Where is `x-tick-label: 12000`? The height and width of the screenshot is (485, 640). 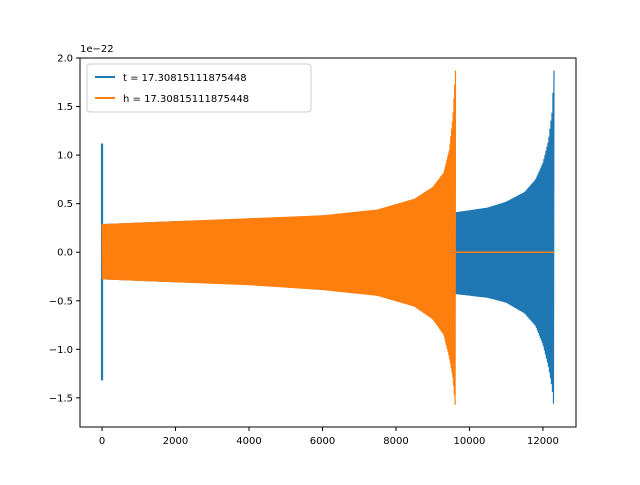
x-tick-label: 12000 is located at coordinates (543, 441).